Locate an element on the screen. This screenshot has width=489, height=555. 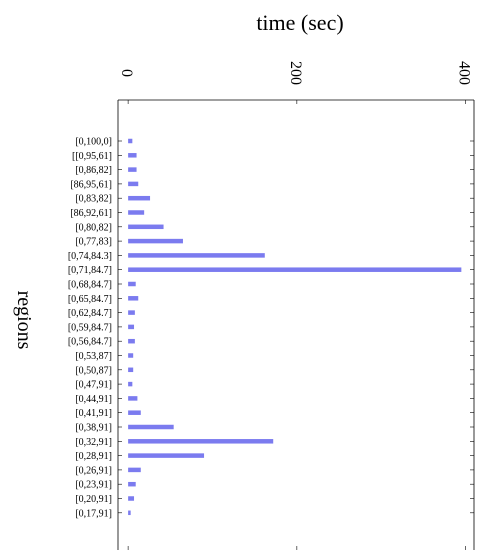
category-label: [0,32,91] is located at coordinates (93, 442).